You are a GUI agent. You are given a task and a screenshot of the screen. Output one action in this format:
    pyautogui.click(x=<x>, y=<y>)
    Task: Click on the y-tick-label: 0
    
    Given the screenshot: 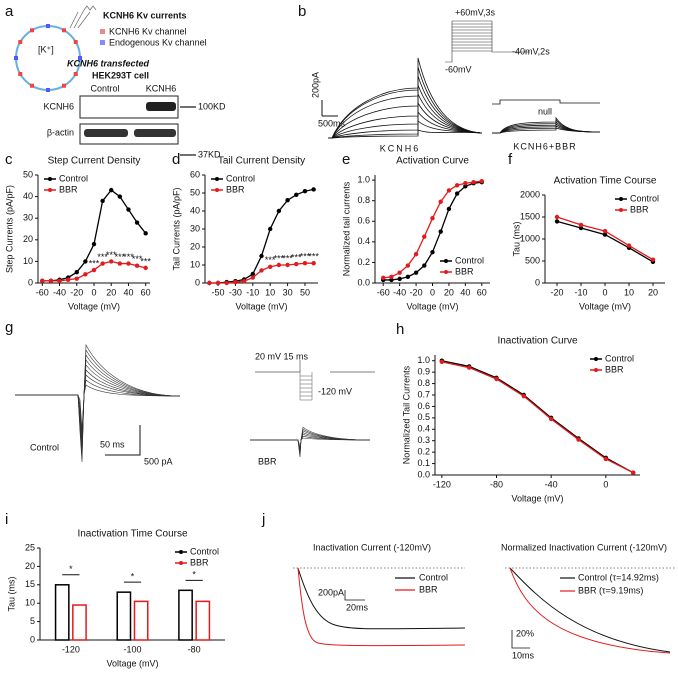 What is the action you would take?
    pyautogui.click(x=30, y=282)
    